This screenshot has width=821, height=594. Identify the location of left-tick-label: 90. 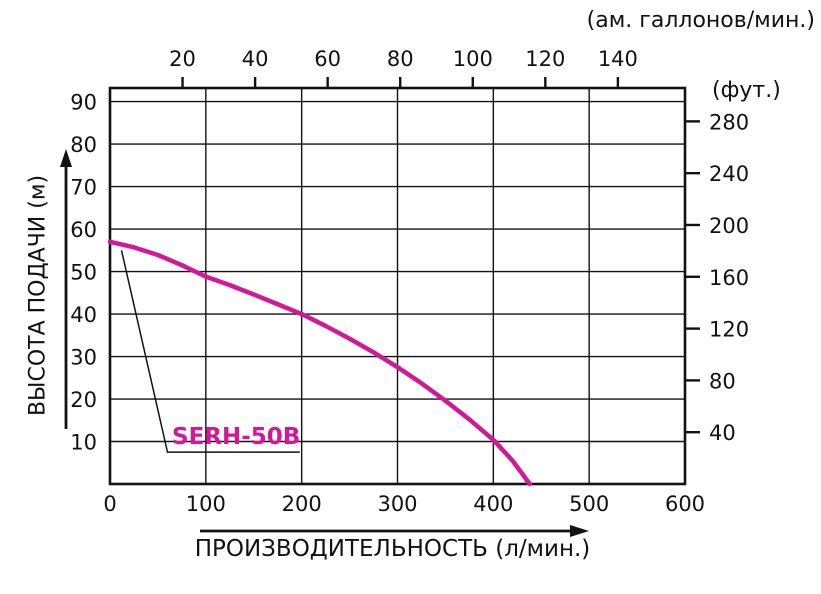
(83, 103).